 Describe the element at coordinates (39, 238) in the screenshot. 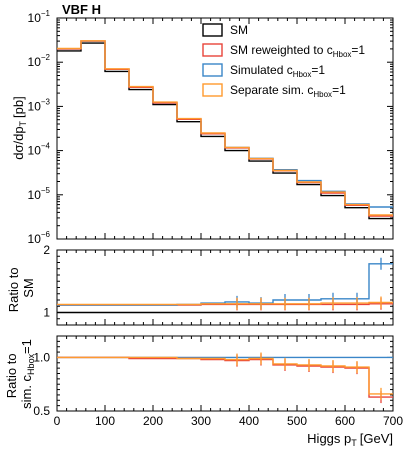

I see `y-tick-label: 10⁻⁶` at that location.